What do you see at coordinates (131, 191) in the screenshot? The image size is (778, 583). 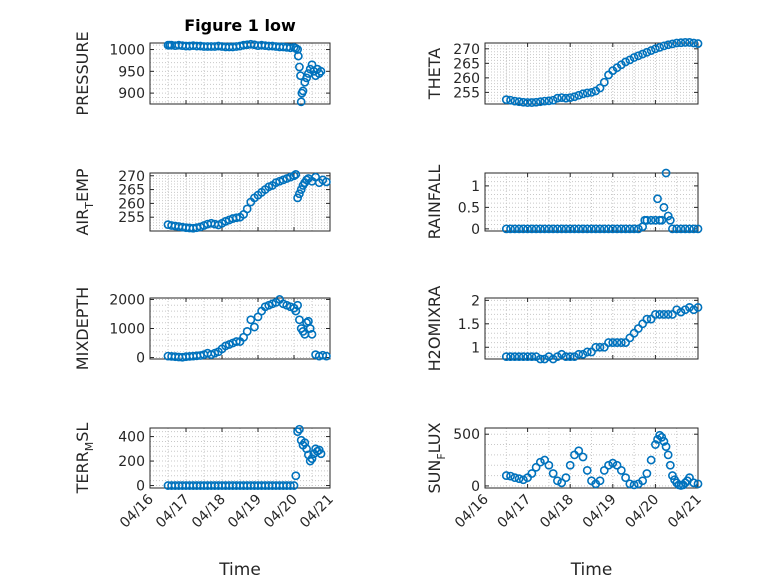 I see `y-tick-label: 265` at bounding box center [131, 191].